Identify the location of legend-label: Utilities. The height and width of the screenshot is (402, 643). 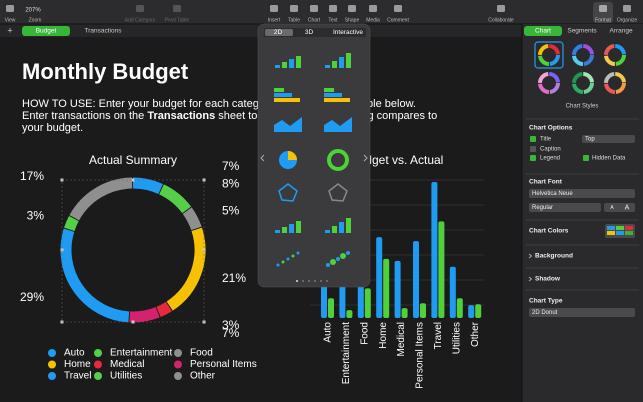
(126, 376).